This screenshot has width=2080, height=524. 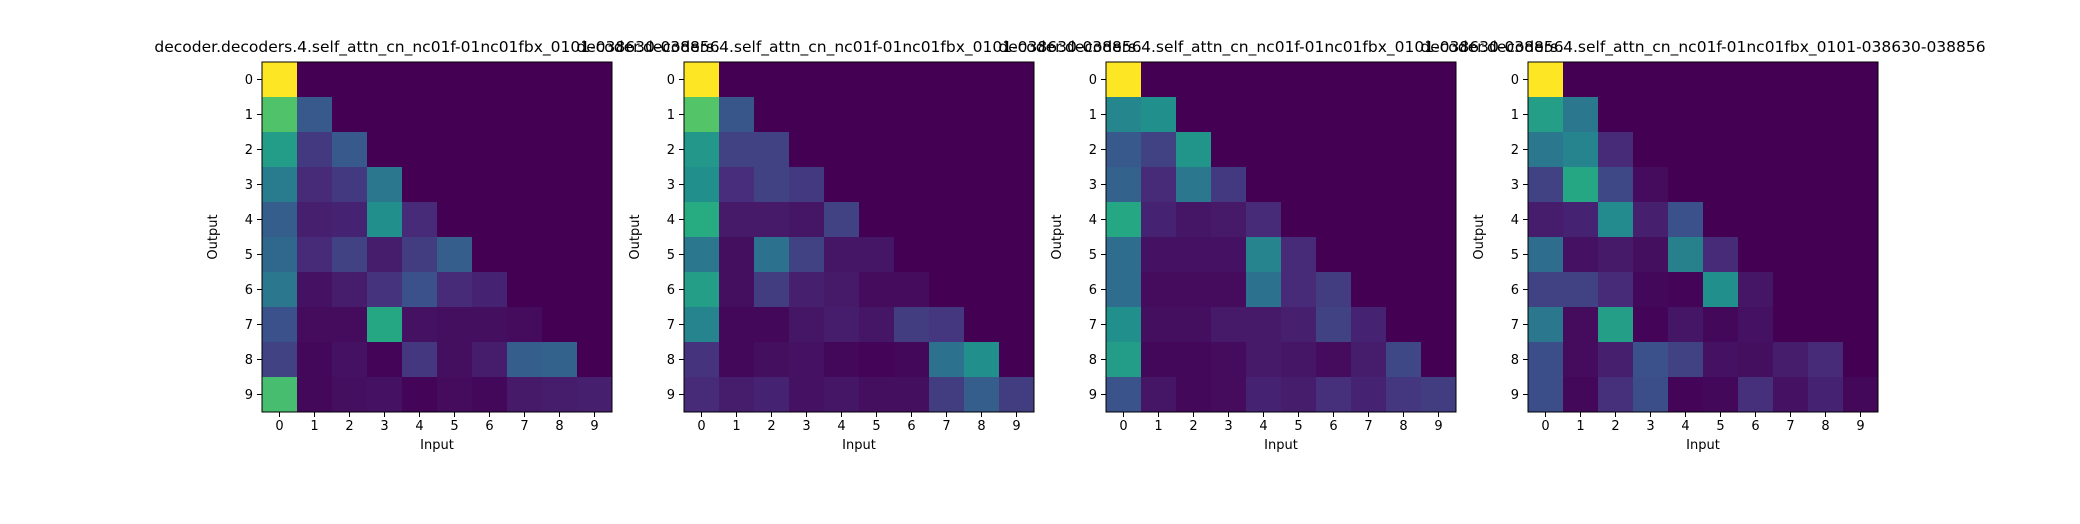 I want to click on x-tick-label: 7, so click(x=524, y=426).